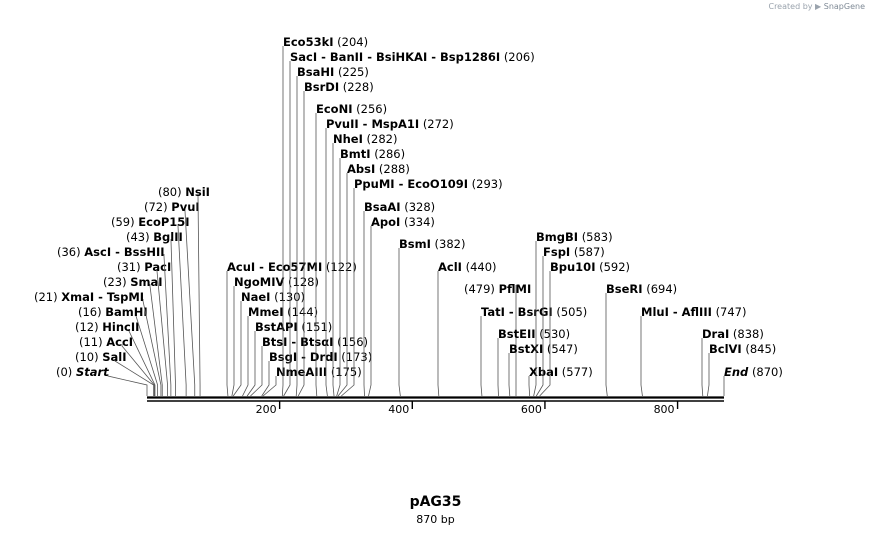  Describe the element at coordinates (113, 312) in the screenshot. I see `site-label: (16) BamHI` at that location.